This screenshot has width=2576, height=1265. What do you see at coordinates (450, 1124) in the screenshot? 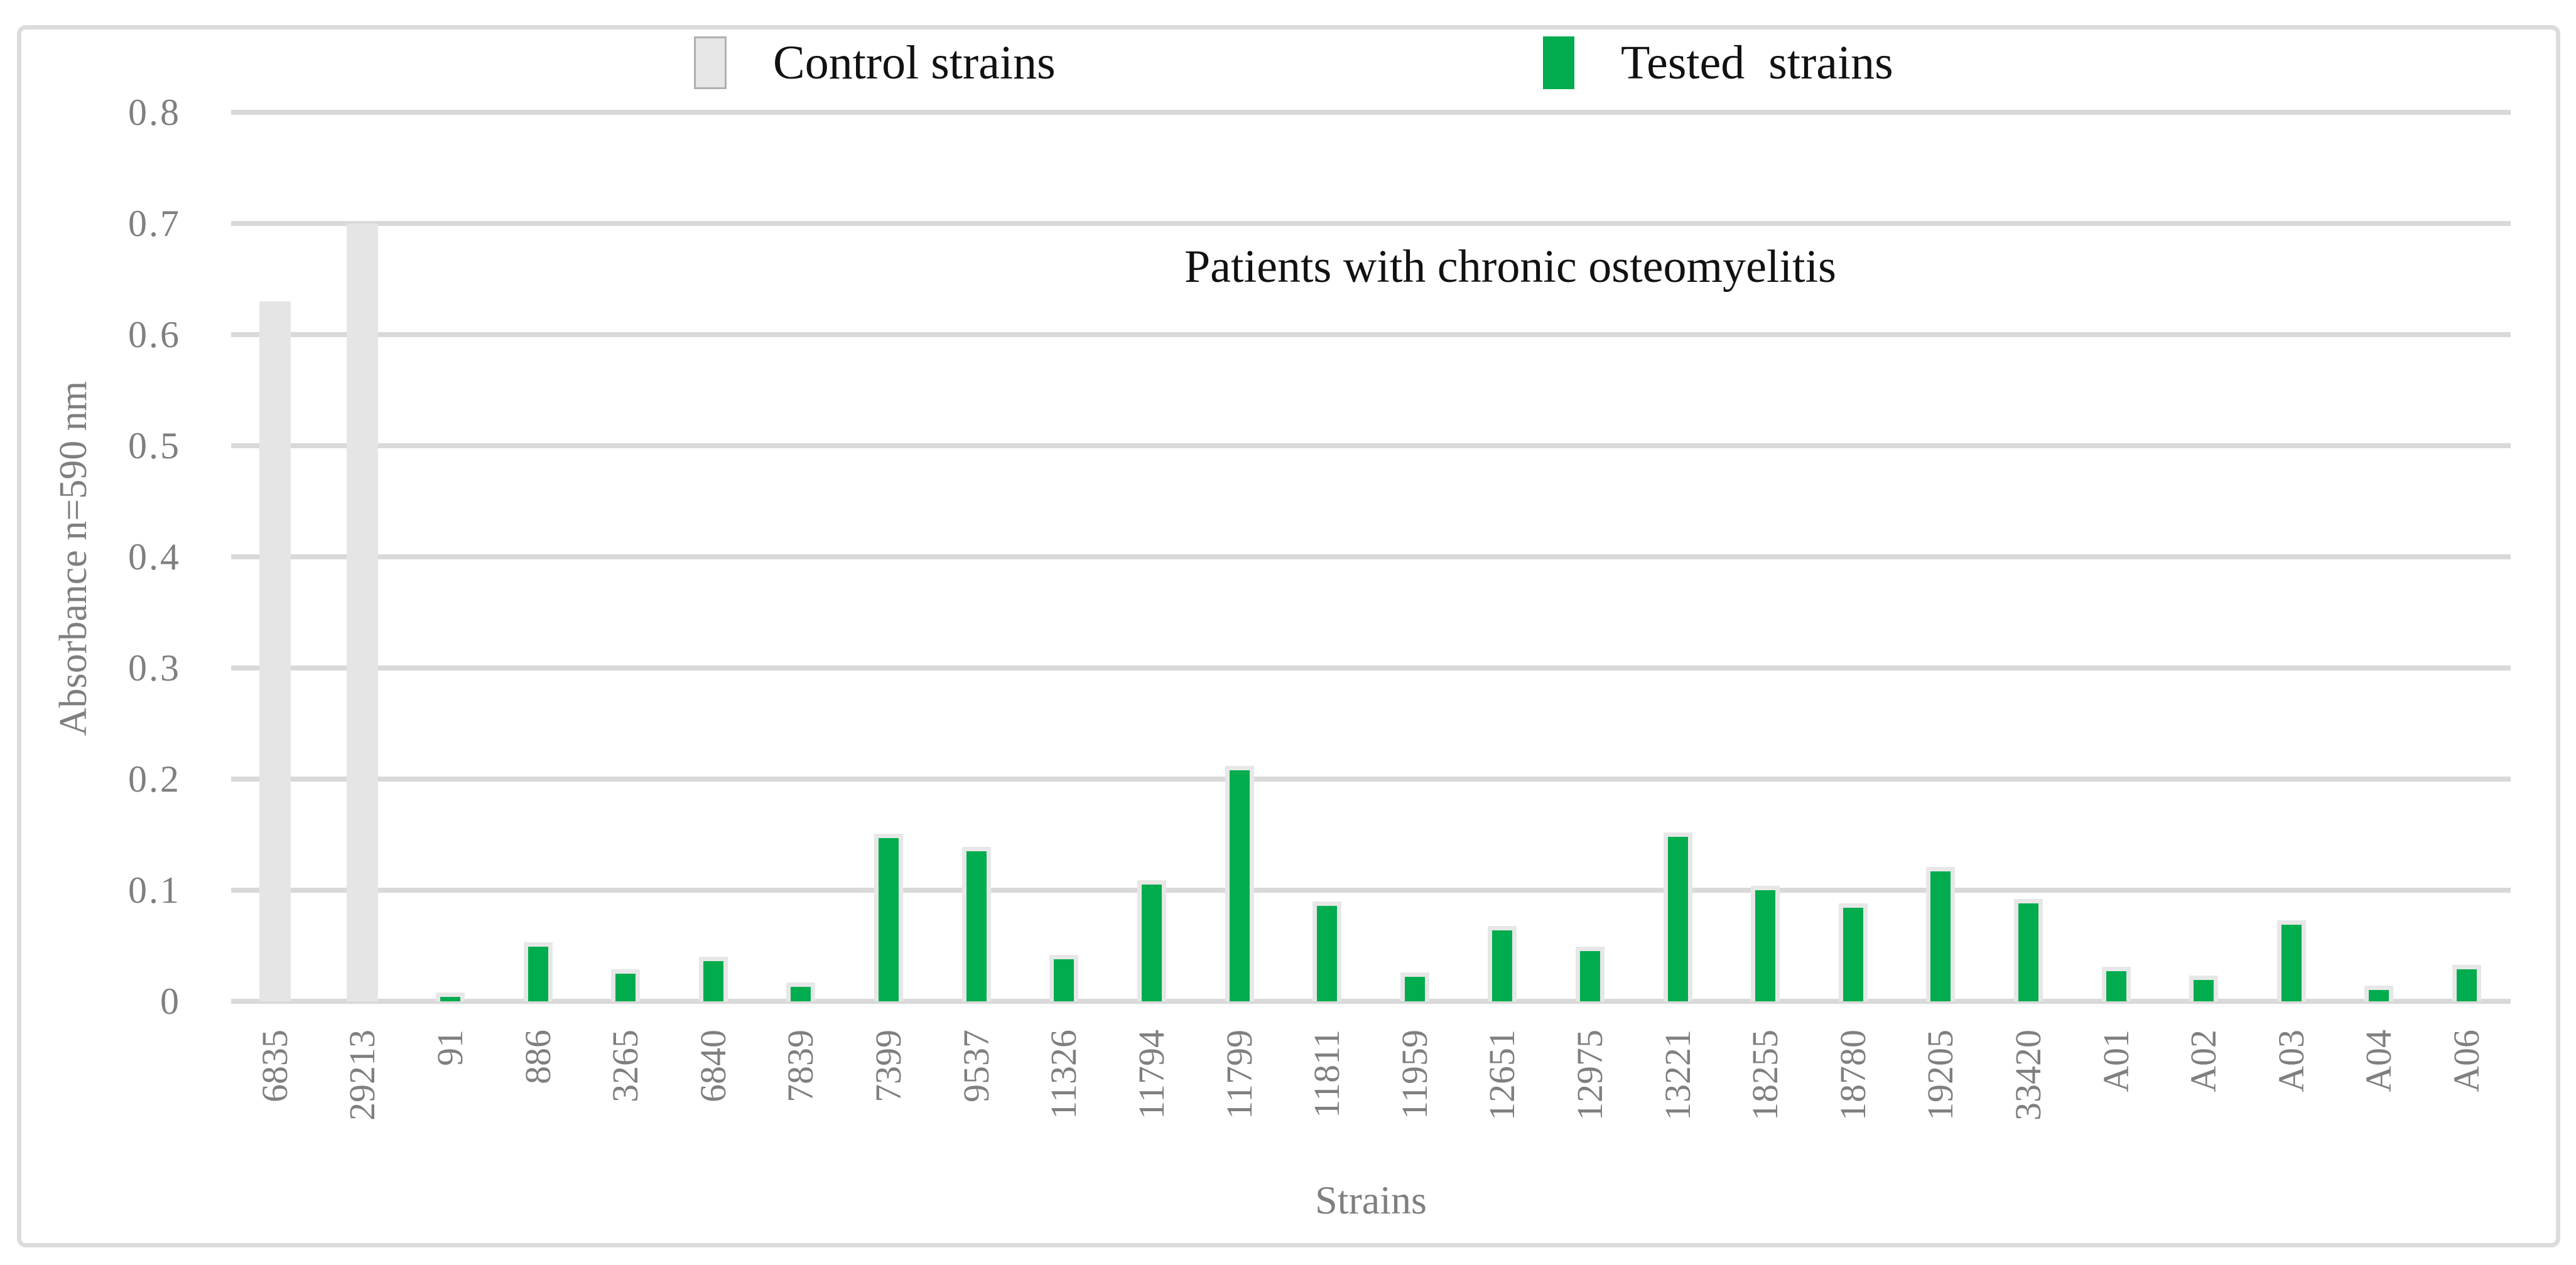
I see `x-tick-slot-91: 91` at bounding box center [450, 1124].